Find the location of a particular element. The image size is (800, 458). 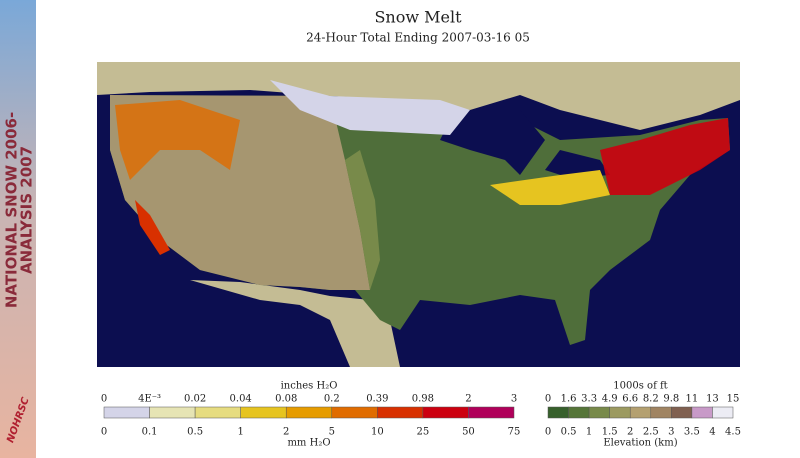

sidebar-title: NATIONAL SNOW 2006- ANALYSIS 2007 is located at coordinates (19, 210).